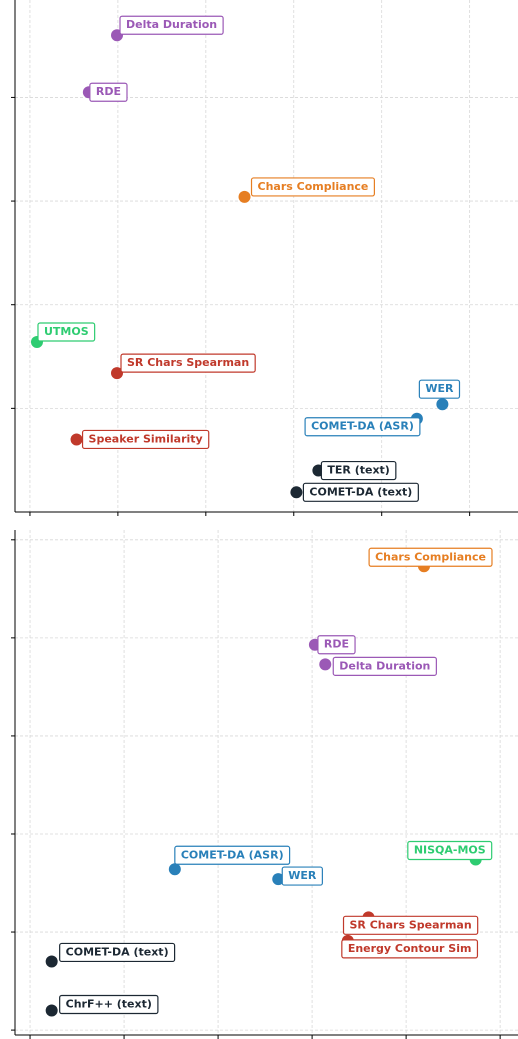  I want to click on point-label: TER (text), so click(358, 470).